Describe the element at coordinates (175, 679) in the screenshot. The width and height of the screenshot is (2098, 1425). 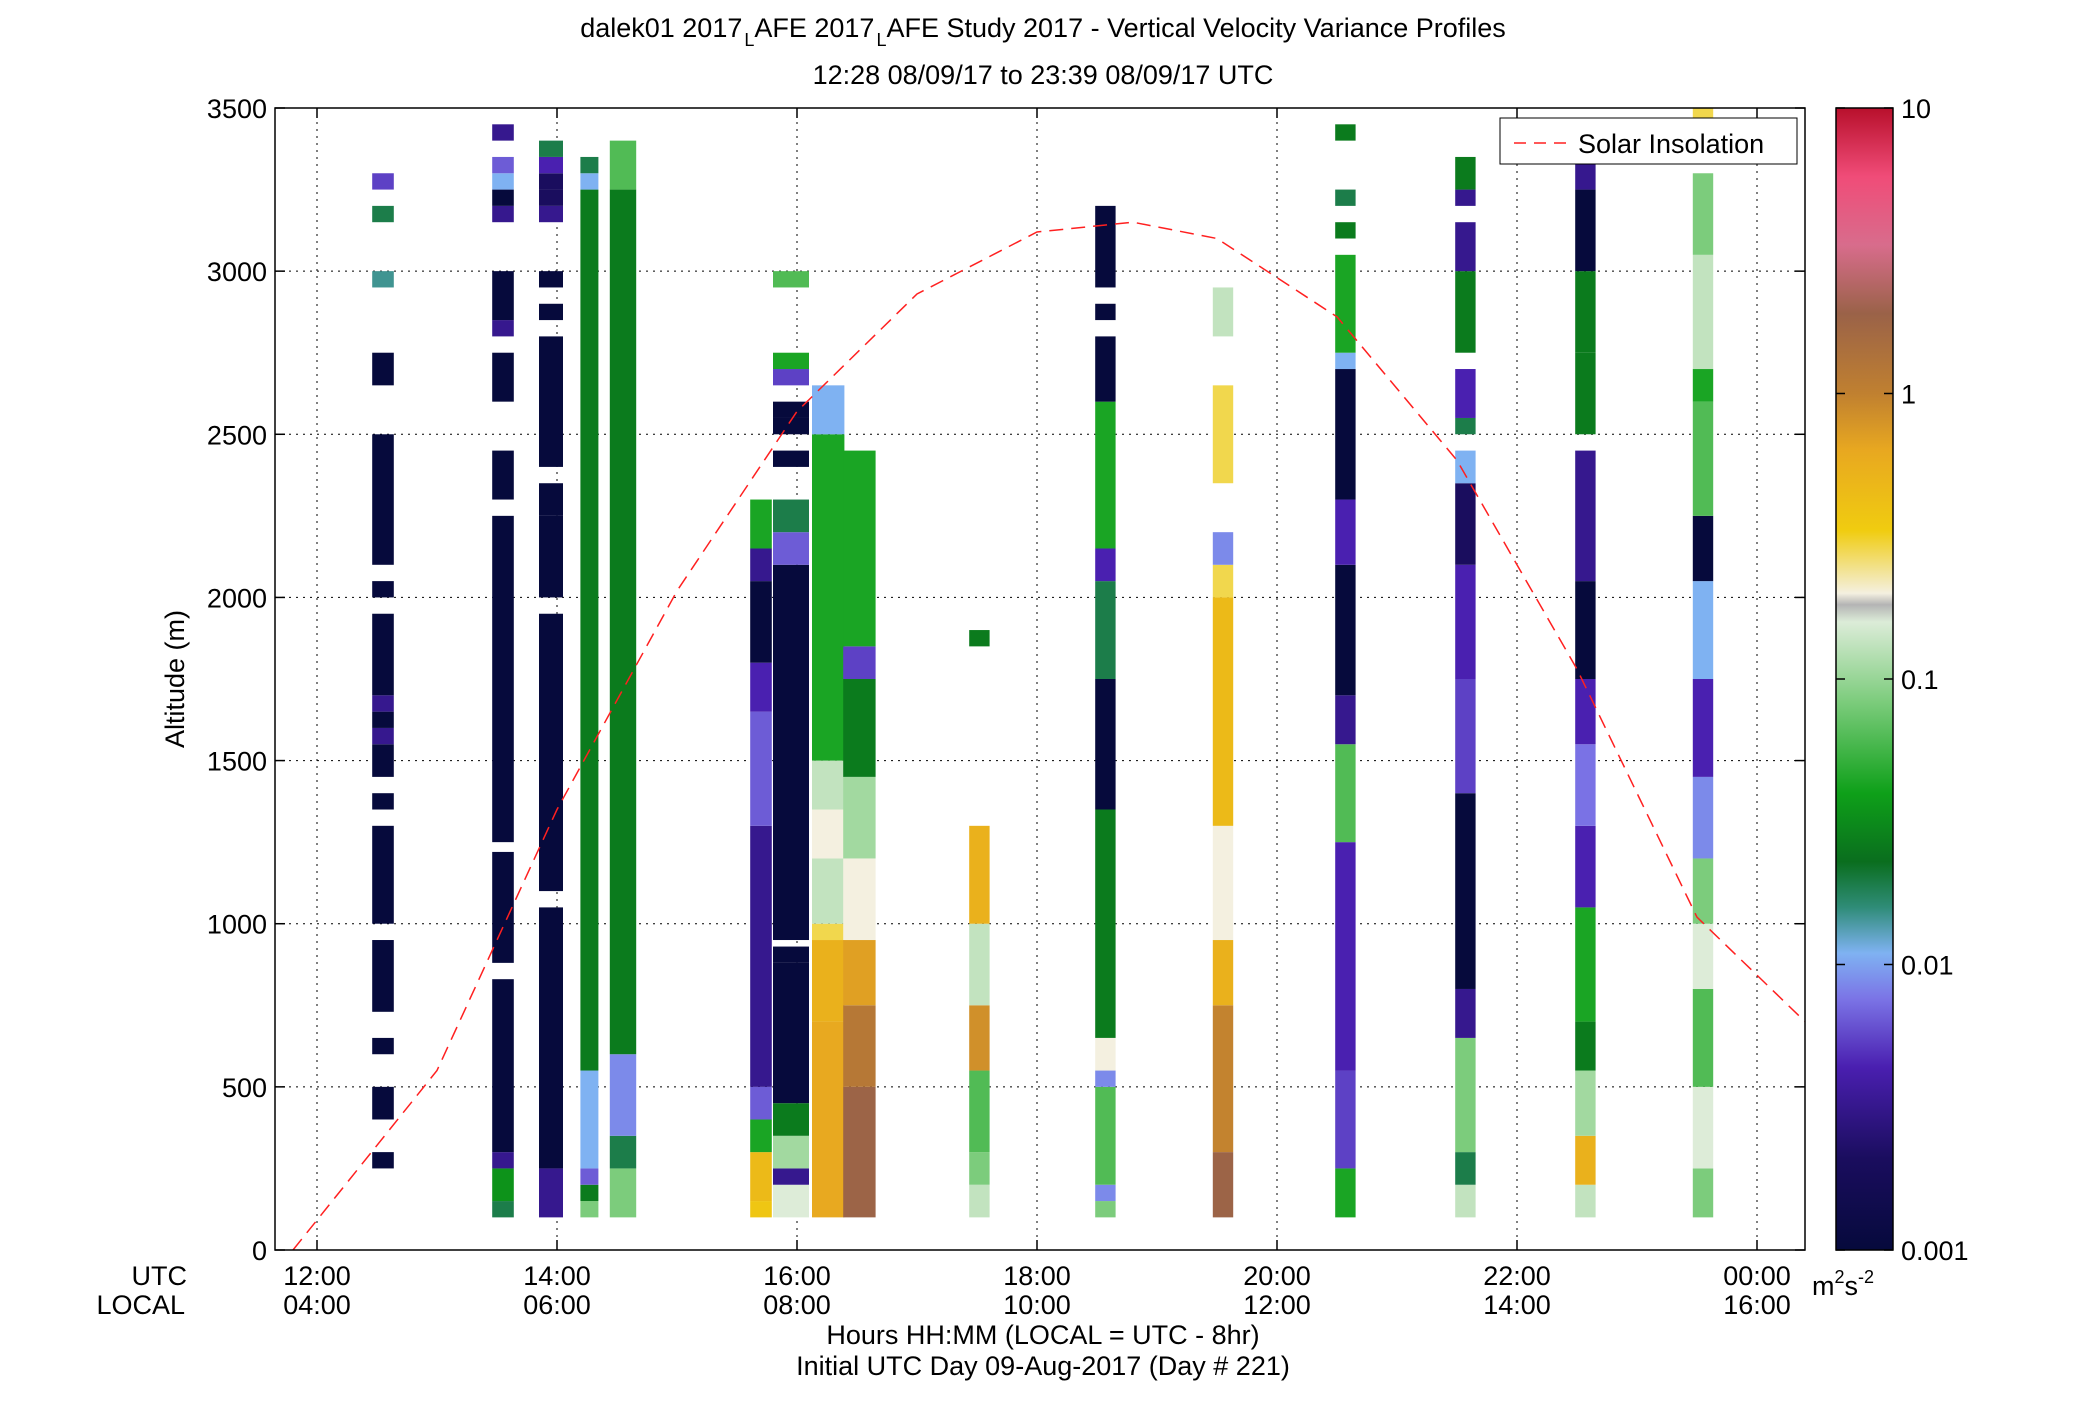
I see `y-axis-label: Altitude (m)` at that location.